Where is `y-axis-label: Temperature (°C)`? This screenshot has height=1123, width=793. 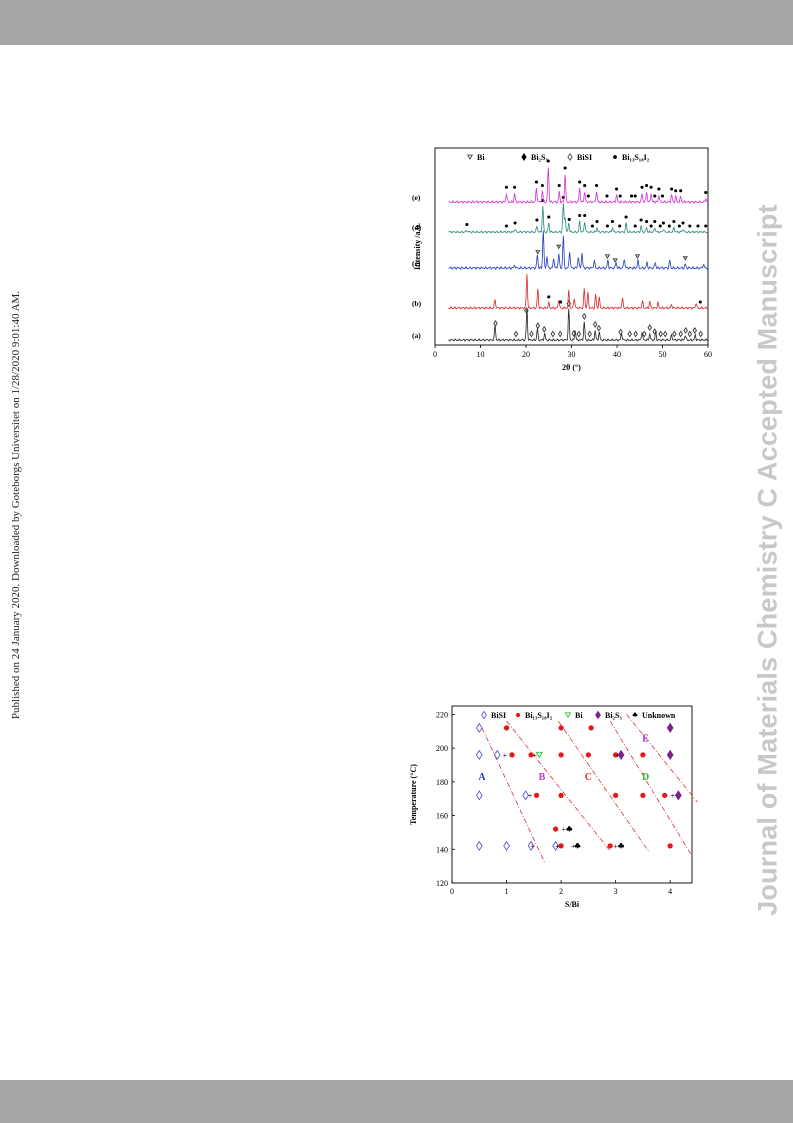
y-axis-label: Temperature (°C) is located at coordinates (413, 794).